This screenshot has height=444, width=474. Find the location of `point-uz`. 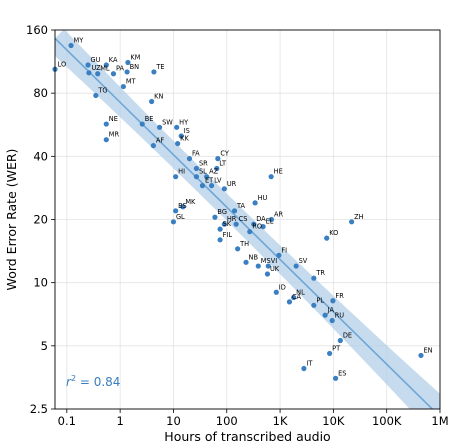

point-uz is located at coordinates (89, 73).